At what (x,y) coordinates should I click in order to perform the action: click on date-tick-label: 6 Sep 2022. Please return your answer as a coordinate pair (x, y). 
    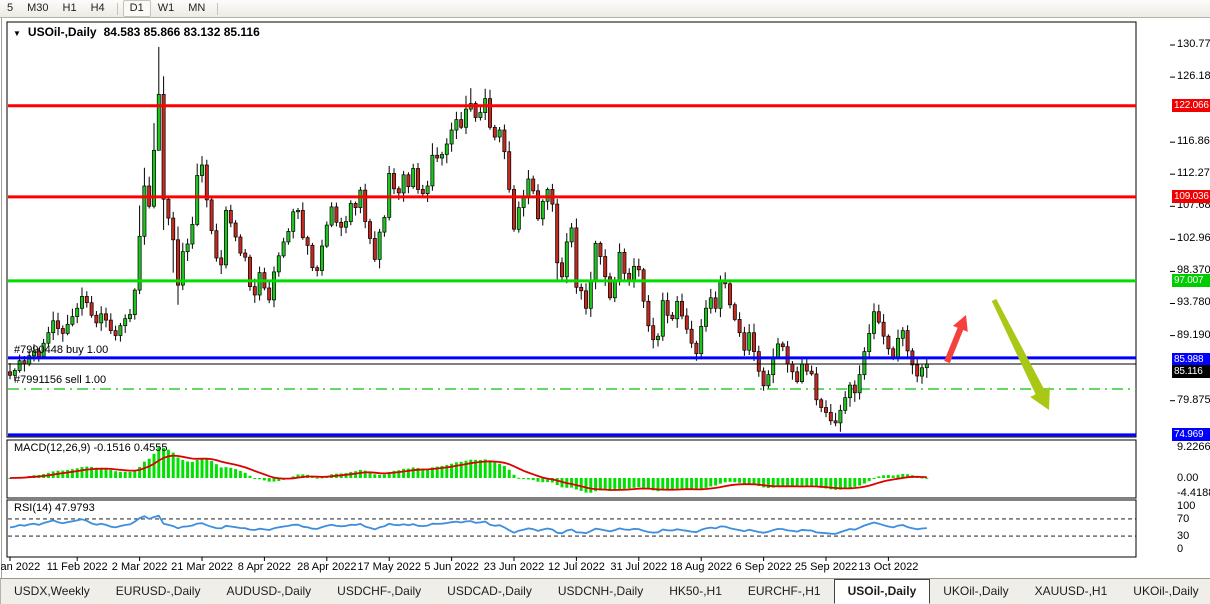
    Looking at the image, I should click on (763, 567).